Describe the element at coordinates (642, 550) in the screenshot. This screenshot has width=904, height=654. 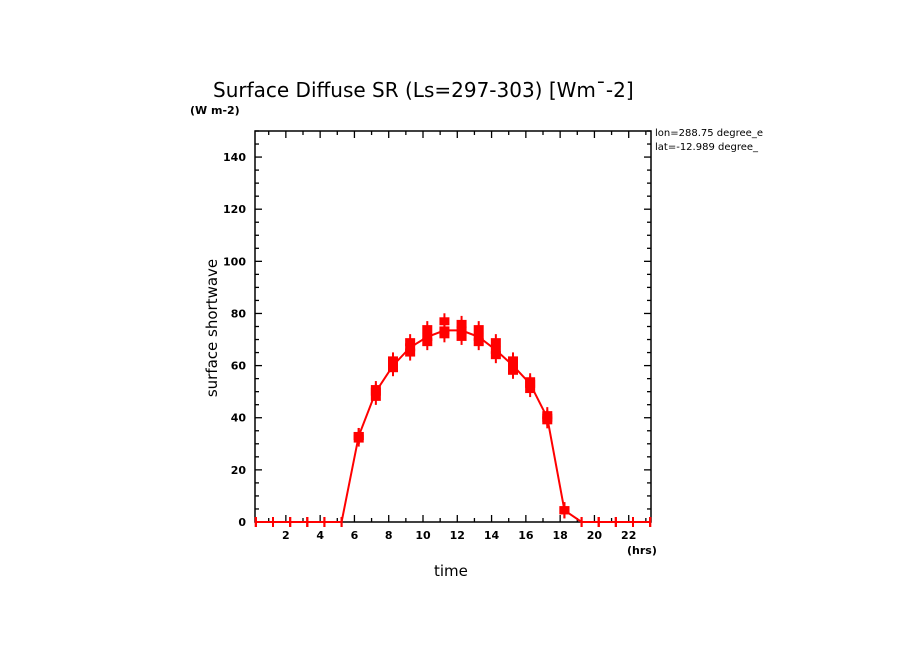
I see `x-axis-unit: (hrs)` at that location.